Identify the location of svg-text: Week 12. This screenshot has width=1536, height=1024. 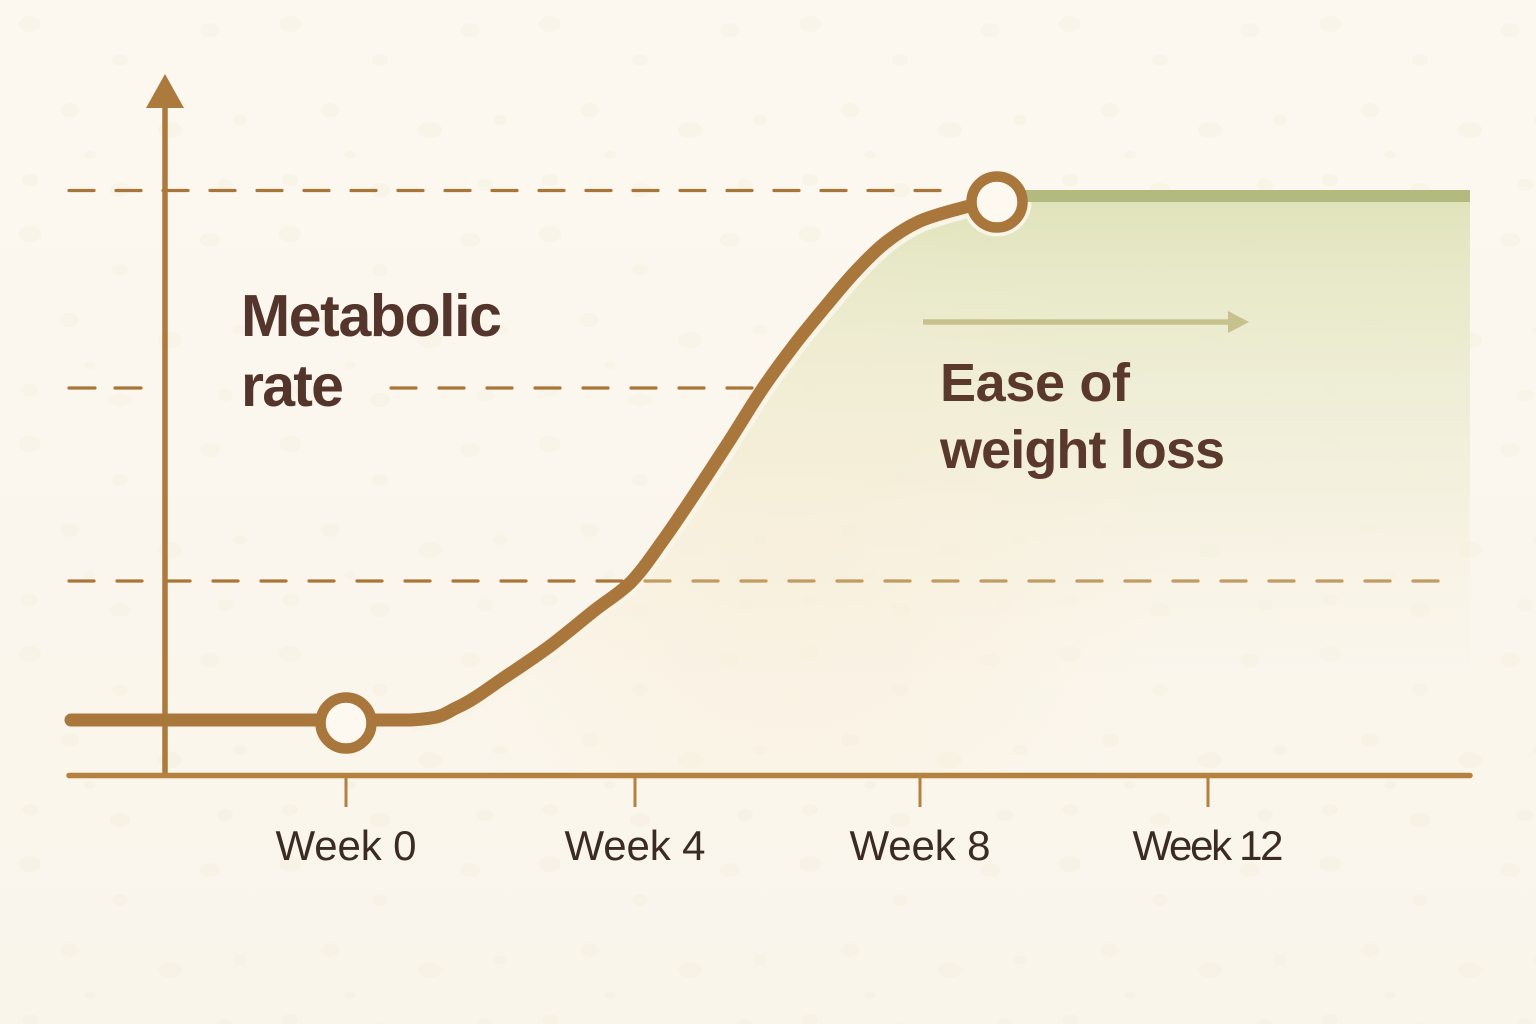
(1208, 845).